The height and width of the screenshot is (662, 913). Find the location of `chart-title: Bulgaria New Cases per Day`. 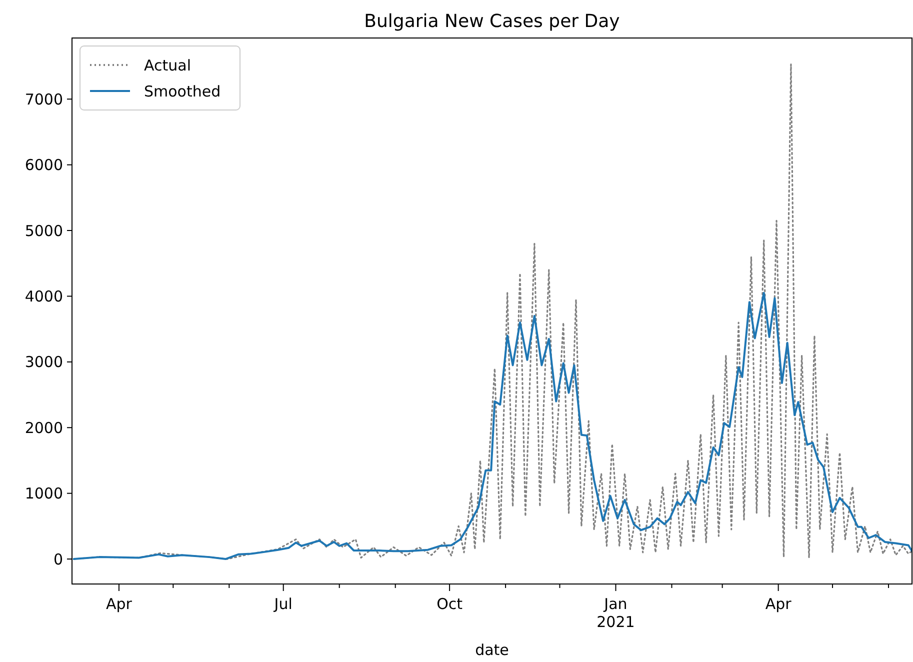

chart-title: Bulgaria New Cases per Day is located at coordinates (492, 21).